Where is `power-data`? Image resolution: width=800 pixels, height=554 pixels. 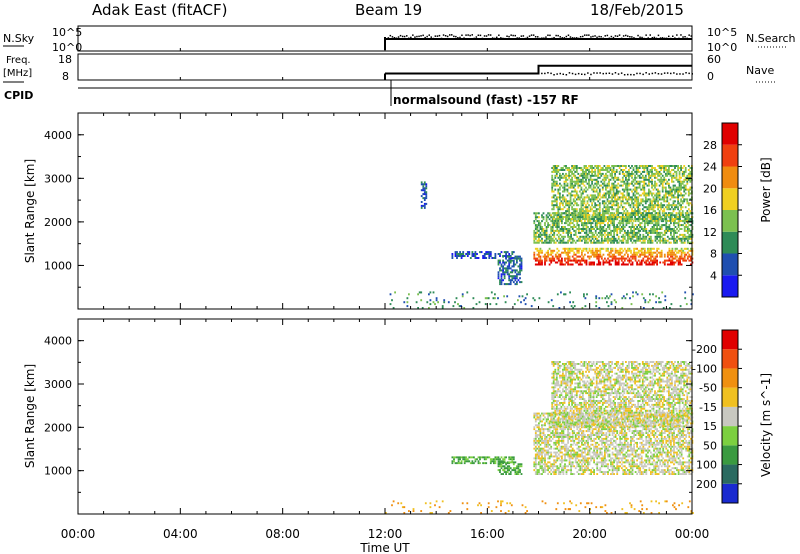 power-data is located at coordinates (541, 237).